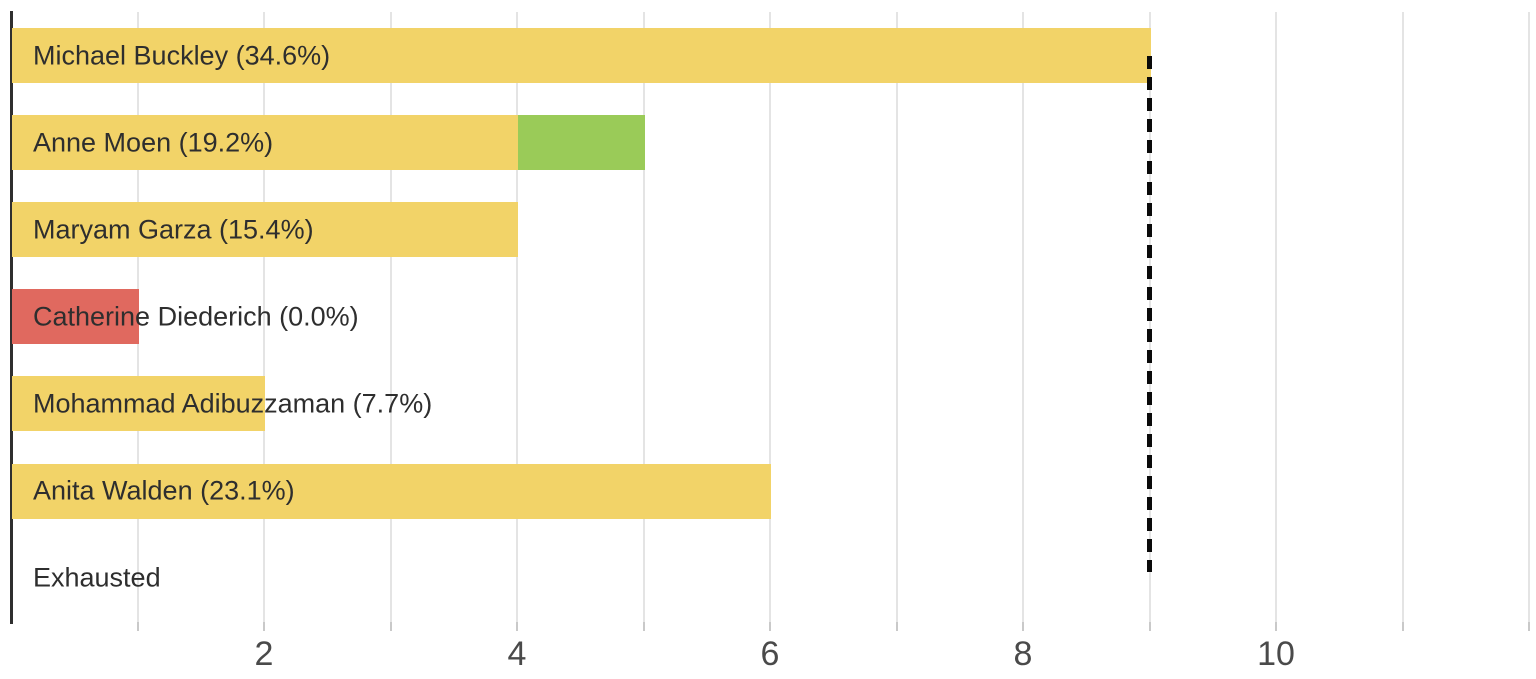 This screenshot has height=679, width=1536. I want to click on bar-segment-eliminated, so click(75, 317).